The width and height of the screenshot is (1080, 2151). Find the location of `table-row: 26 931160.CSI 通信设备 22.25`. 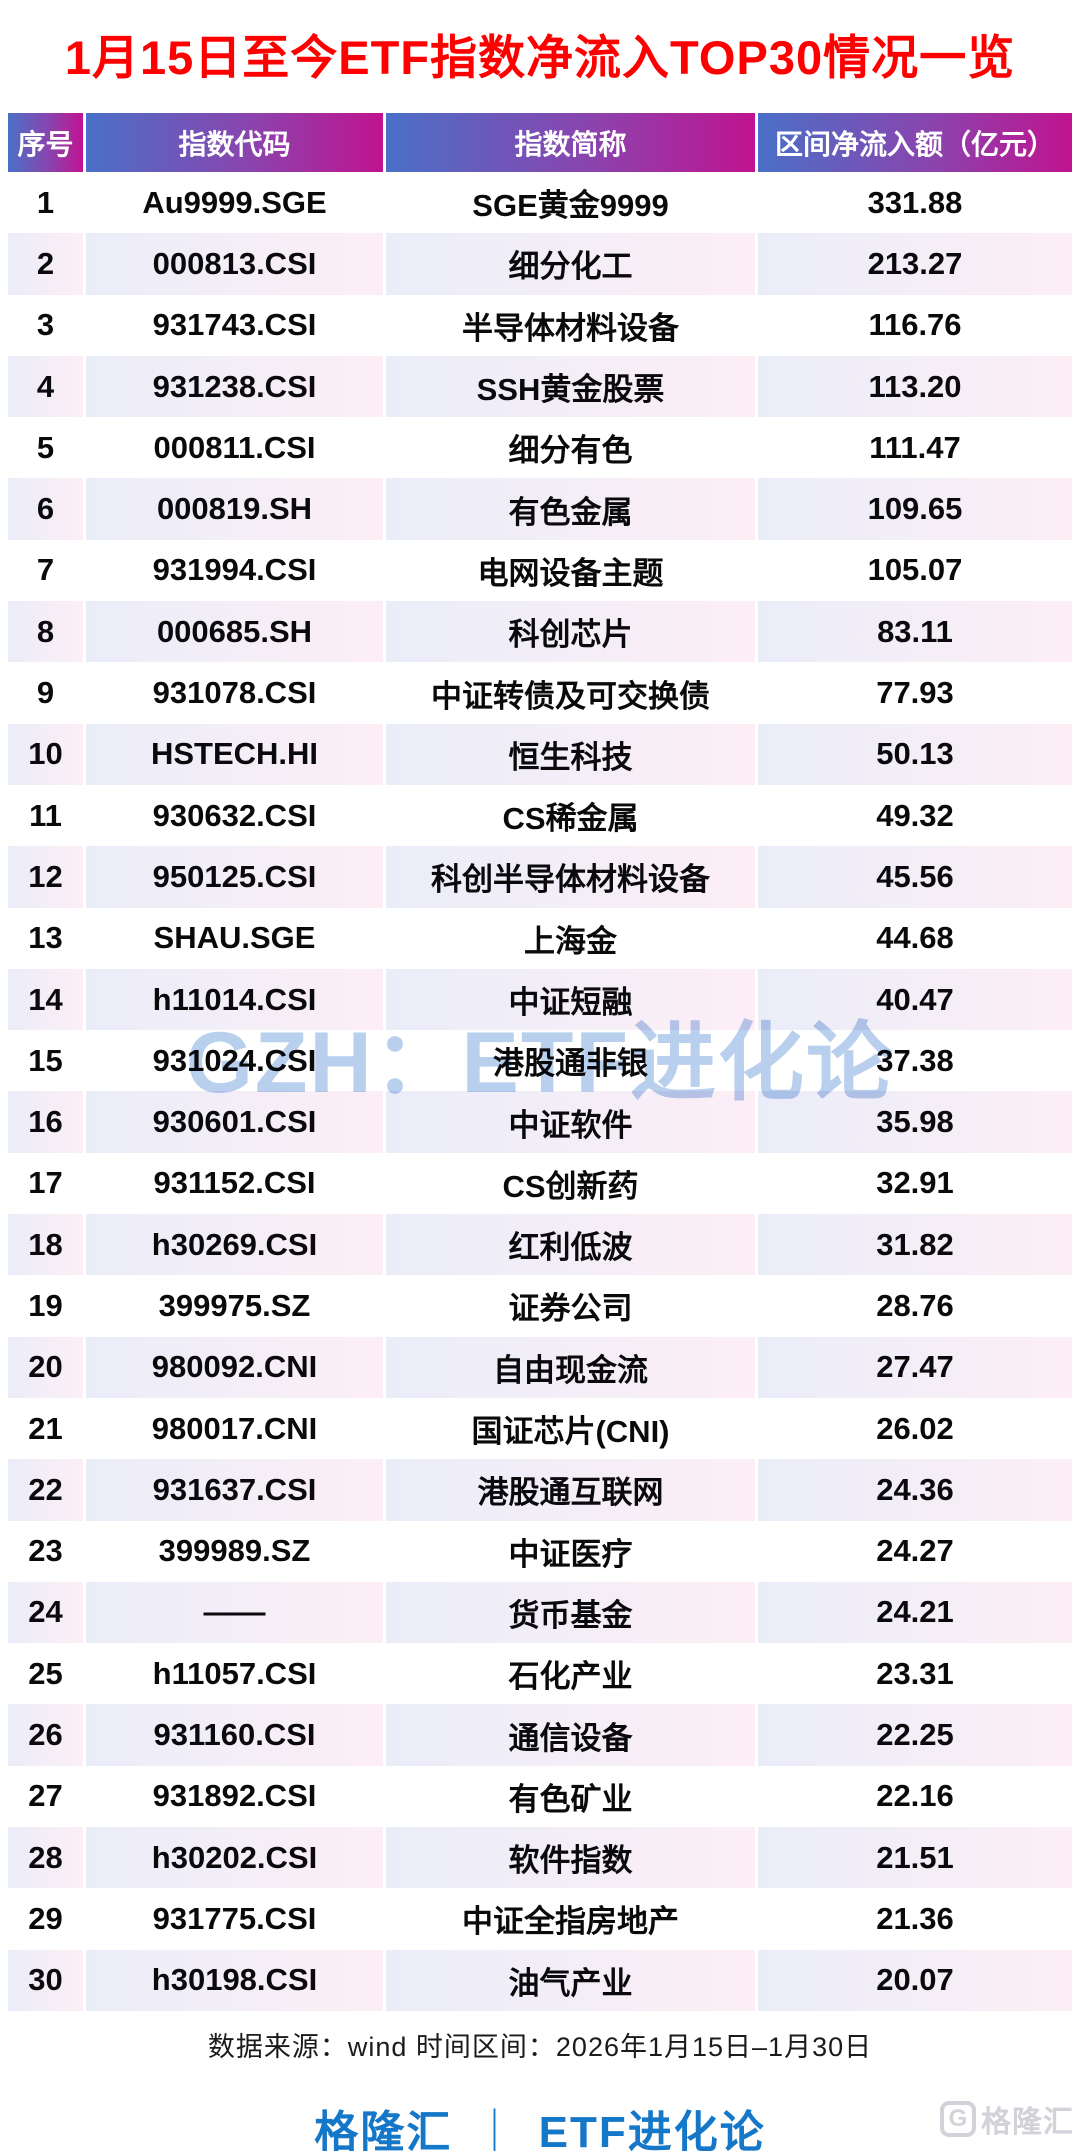

table-row: 26 931160.CSI 通信设备 22.25 is located at coordinates (540, 1735).